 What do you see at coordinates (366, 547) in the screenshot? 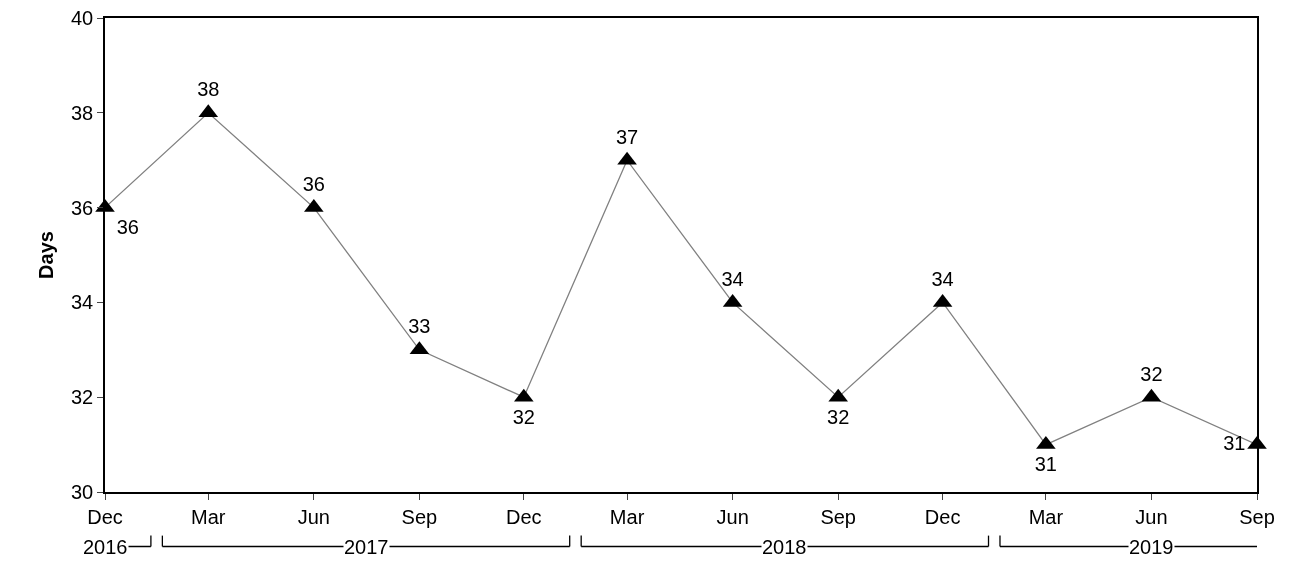
I see `text: 2017` at bounding box center [366, 547].